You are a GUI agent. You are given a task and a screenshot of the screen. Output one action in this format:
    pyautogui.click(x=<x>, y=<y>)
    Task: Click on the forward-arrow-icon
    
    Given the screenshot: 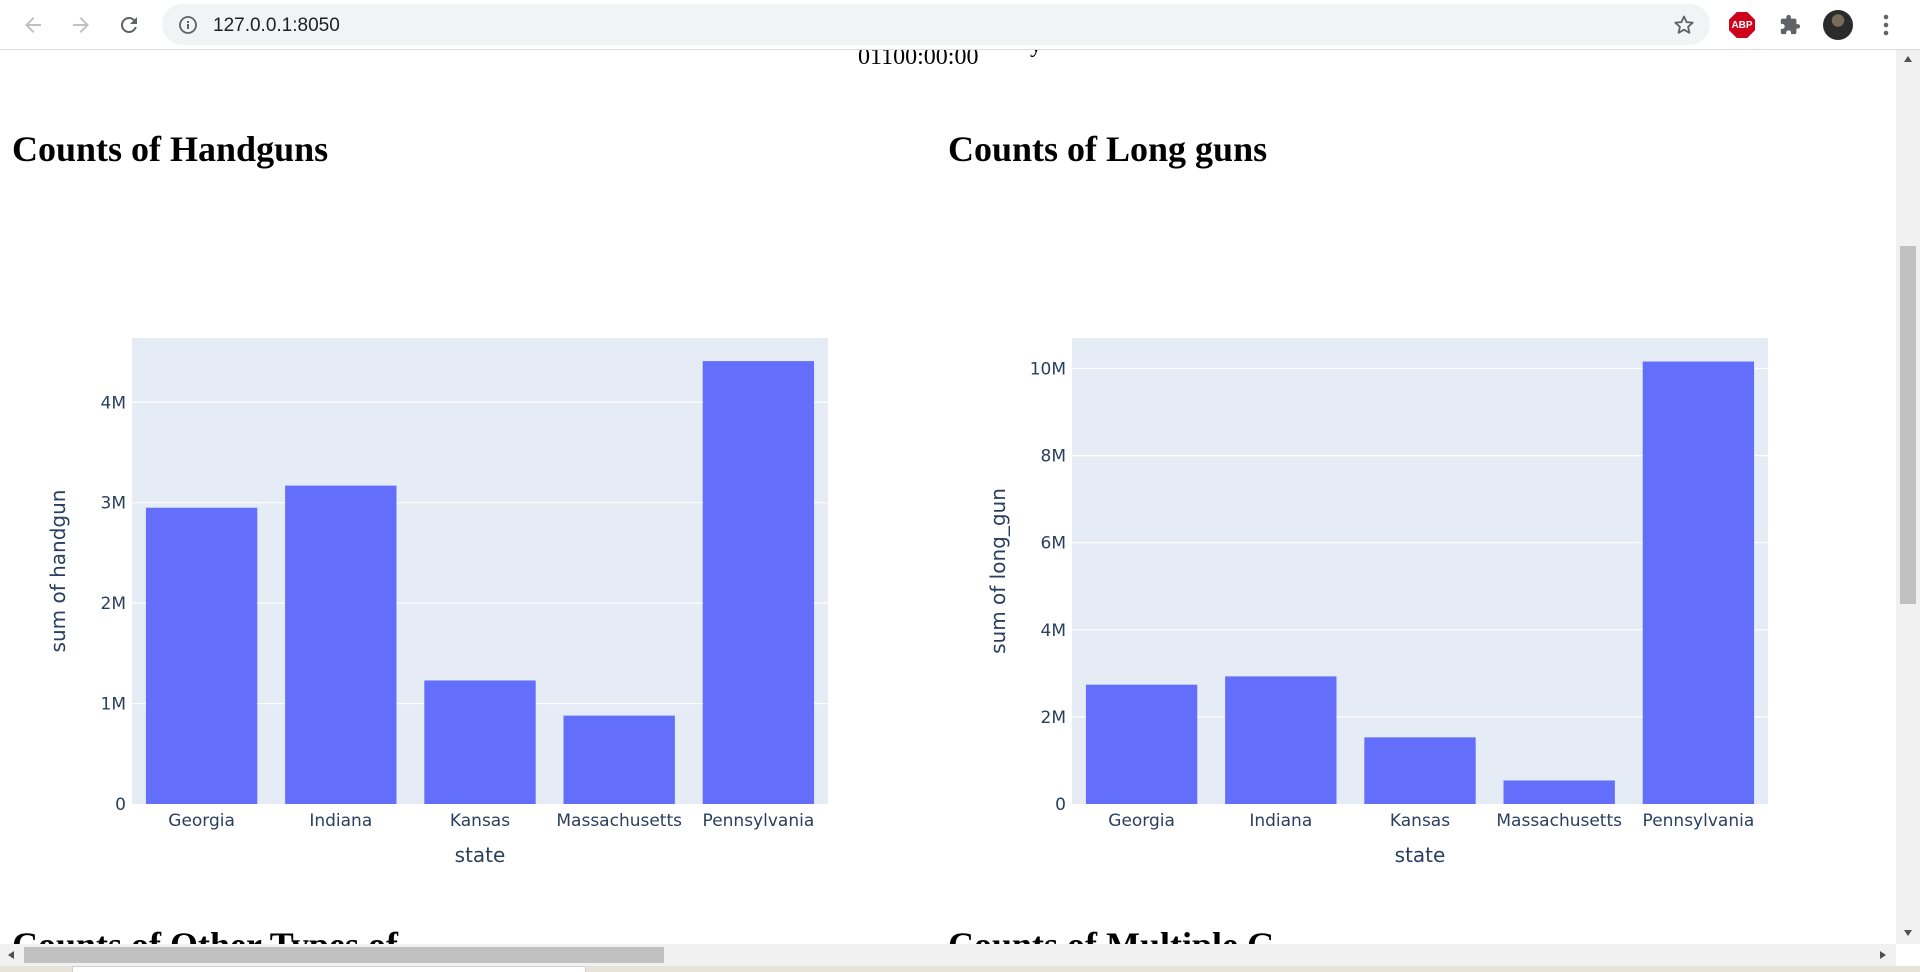 What is the action you would take?
    pyautogui.click(x=81, y=25)
    